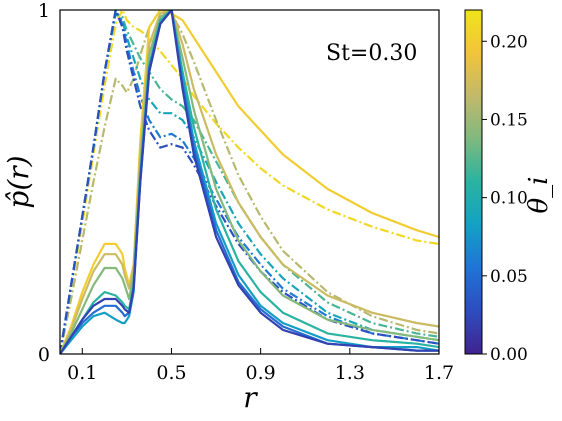  What do you see at coordinates (473, 182) in the screenshot?
I see `colorbar` at bounding box center [473, 182].